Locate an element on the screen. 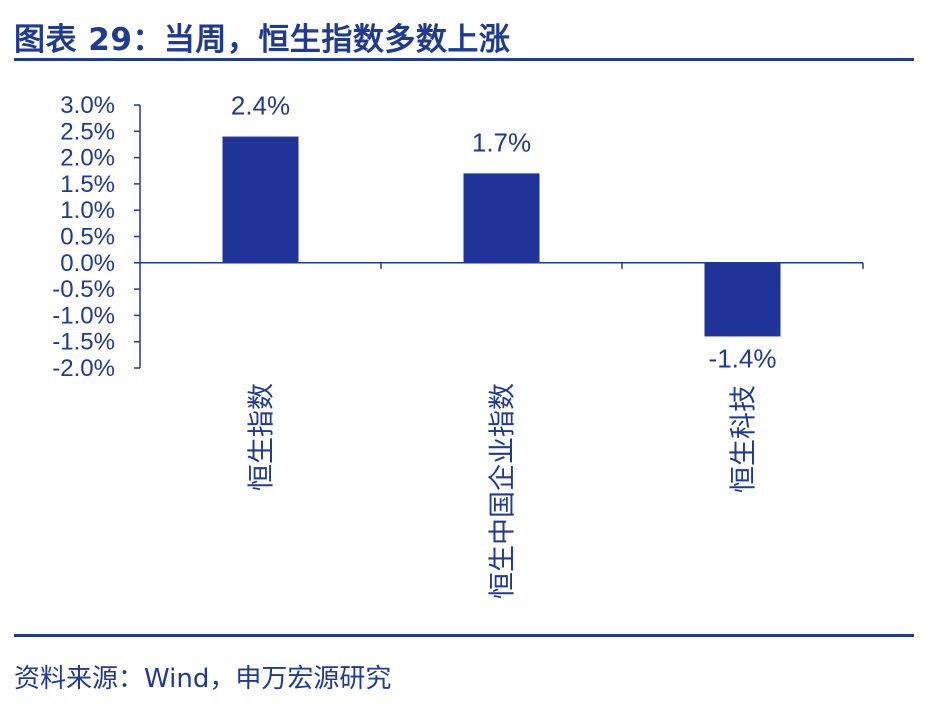 The width and height of the screenshot is (950, 703). y-tick-label: 0.5% is located at coordinates (87, 237).